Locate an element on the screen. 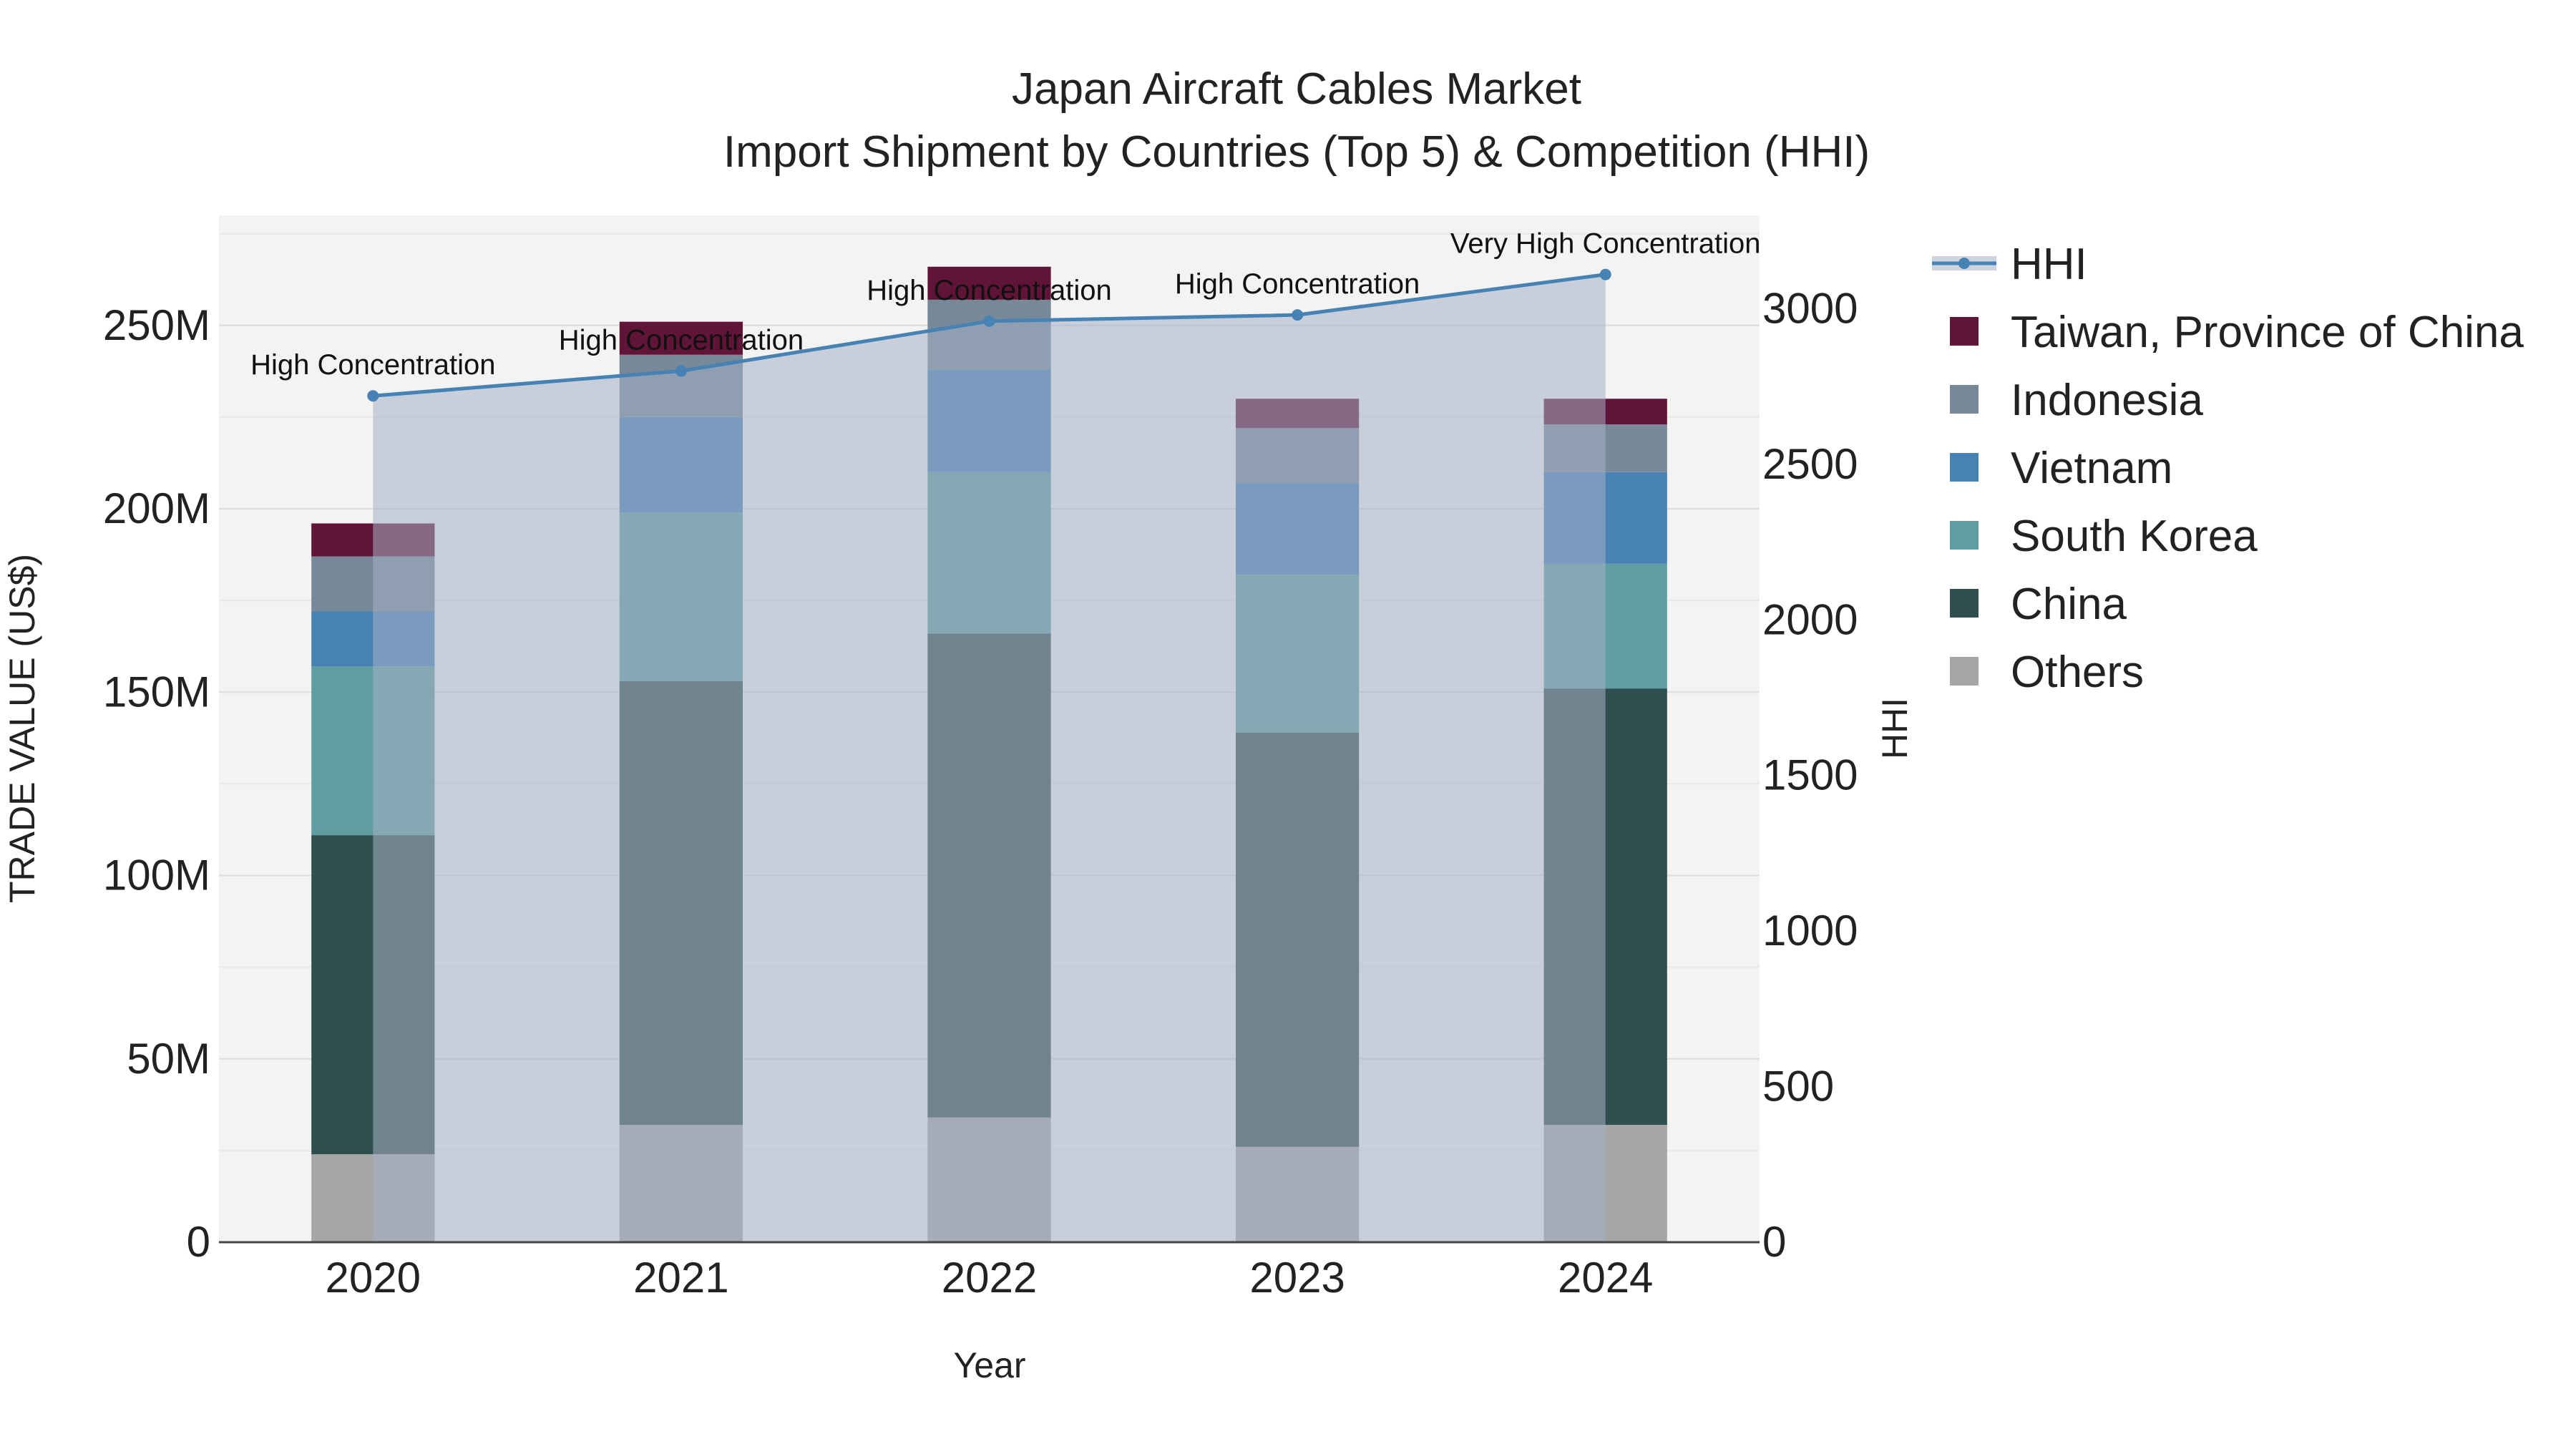 This screenshot has width=2576, height=1449. hhi-annotation-2022: High Concentration is located at coordinates (989, 290).